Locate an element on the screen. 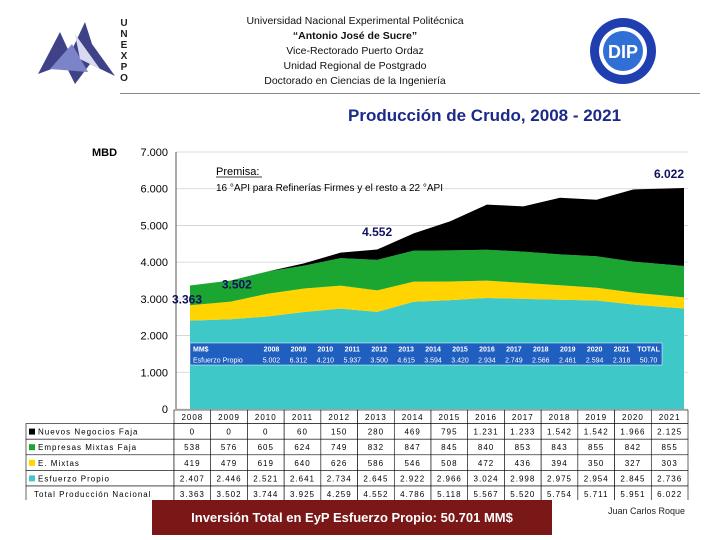 This screenshot has width=720, height=540. table-value: 5.754 is located at coordinates (559, 494).